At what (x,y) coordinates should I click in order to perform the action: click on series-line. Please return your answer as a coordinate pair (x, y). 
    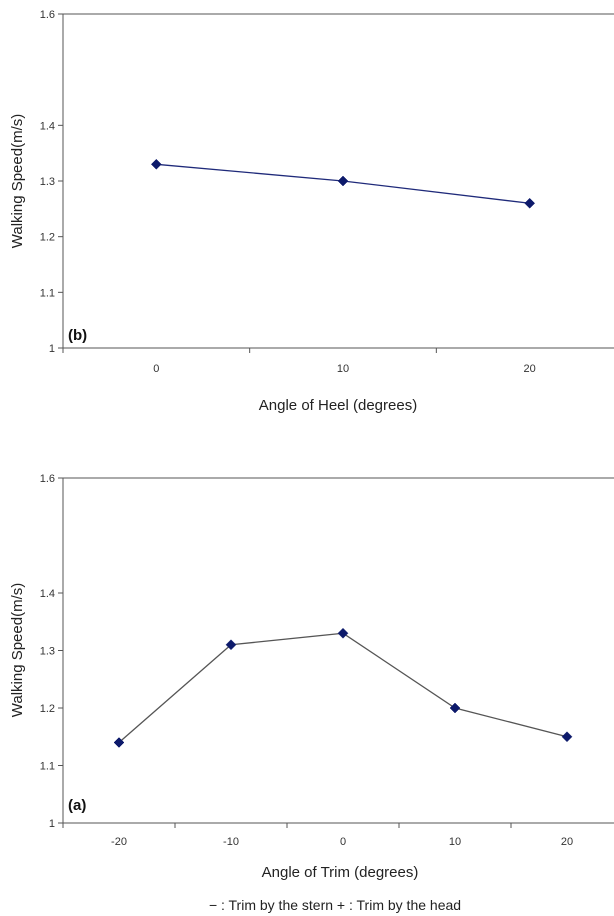
    Looking at the image, I should click on (343, 687).